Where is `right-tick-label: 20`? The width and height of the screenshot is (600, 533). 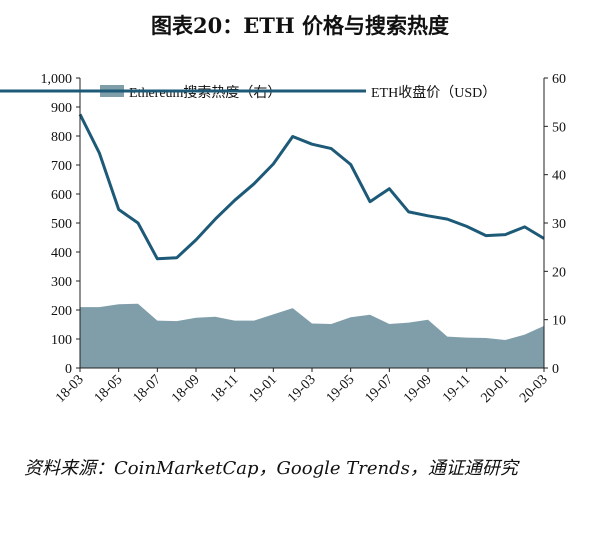
right-tick-label: 20 is located at coordinates (559, 272).